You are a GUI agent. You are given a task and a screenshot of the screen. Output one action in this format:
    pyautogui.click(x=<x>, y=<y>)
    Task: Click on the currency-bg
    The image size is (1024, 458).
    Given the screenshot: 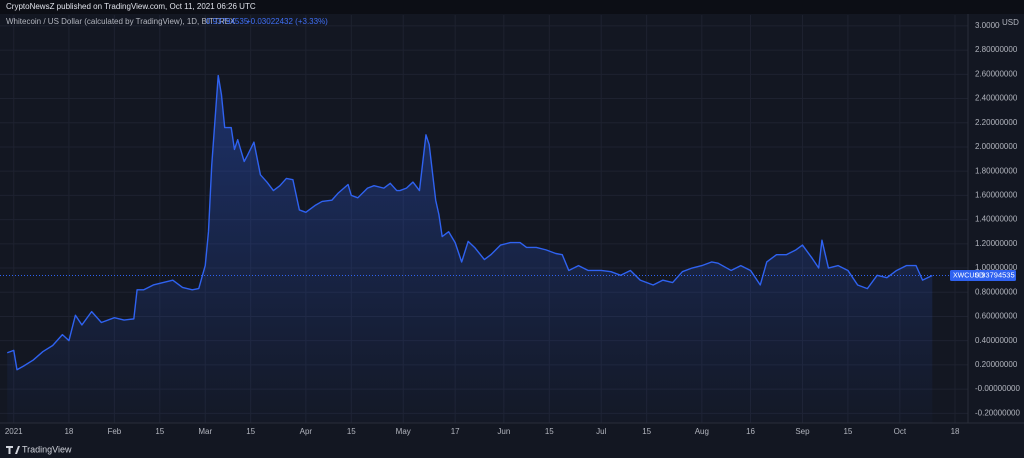 What is the action you would take?
    pyautogui.click(x=1011, y=22)
    